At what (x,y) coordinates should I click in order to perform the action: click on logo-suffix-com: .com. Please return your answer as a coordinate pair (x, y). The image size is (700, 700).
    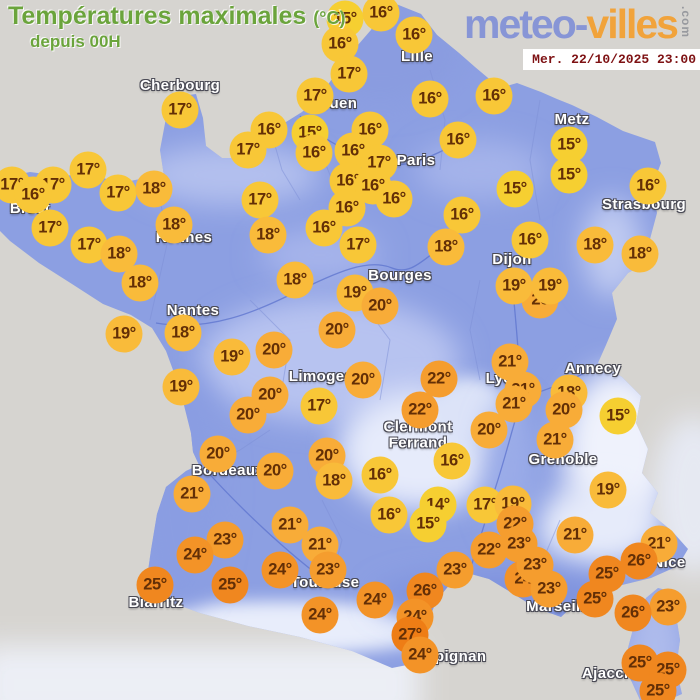
    Looking at the image, I should click on (686, 22).